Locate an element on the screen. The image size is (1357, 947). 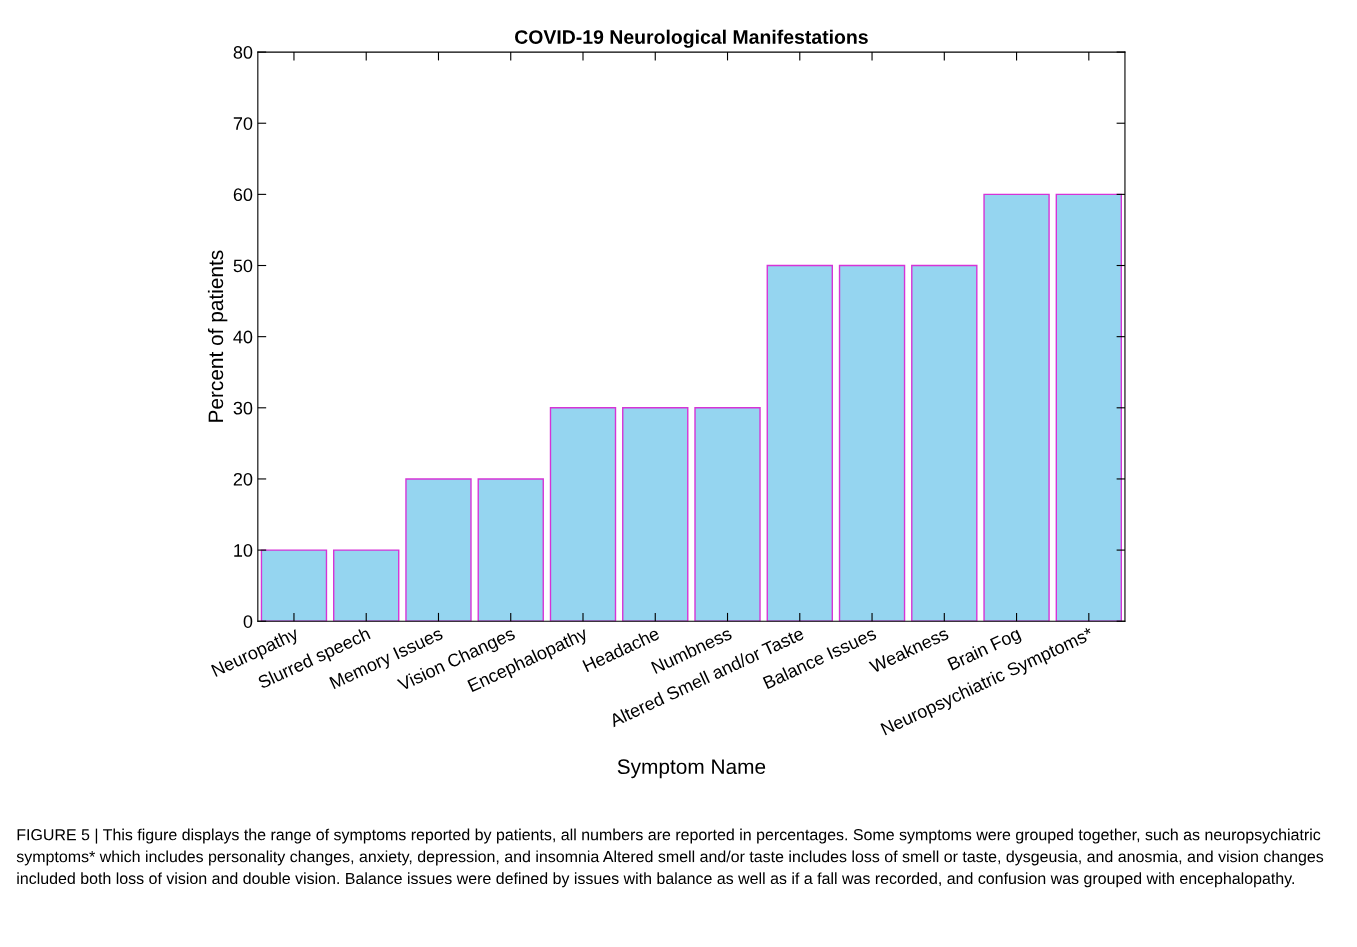
y-tick-label: 0 is located at coordinates (248, 621).